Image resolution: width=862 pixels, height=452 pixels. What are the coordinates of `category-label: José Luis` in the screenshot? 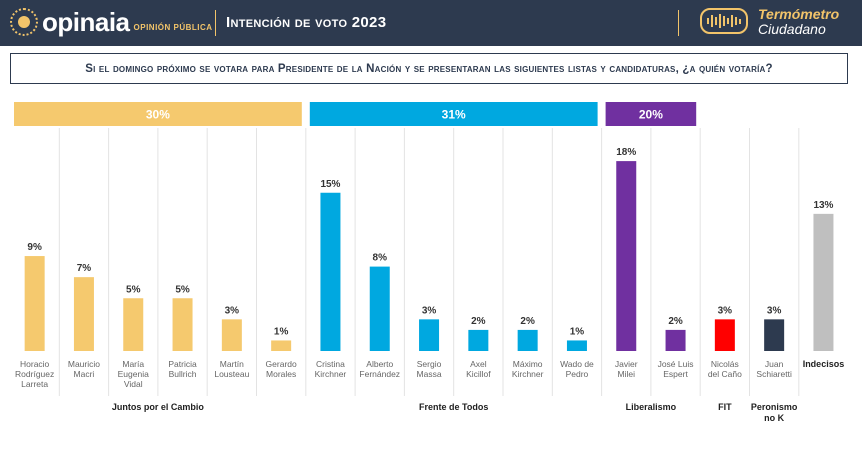 It's located at (676, 364).